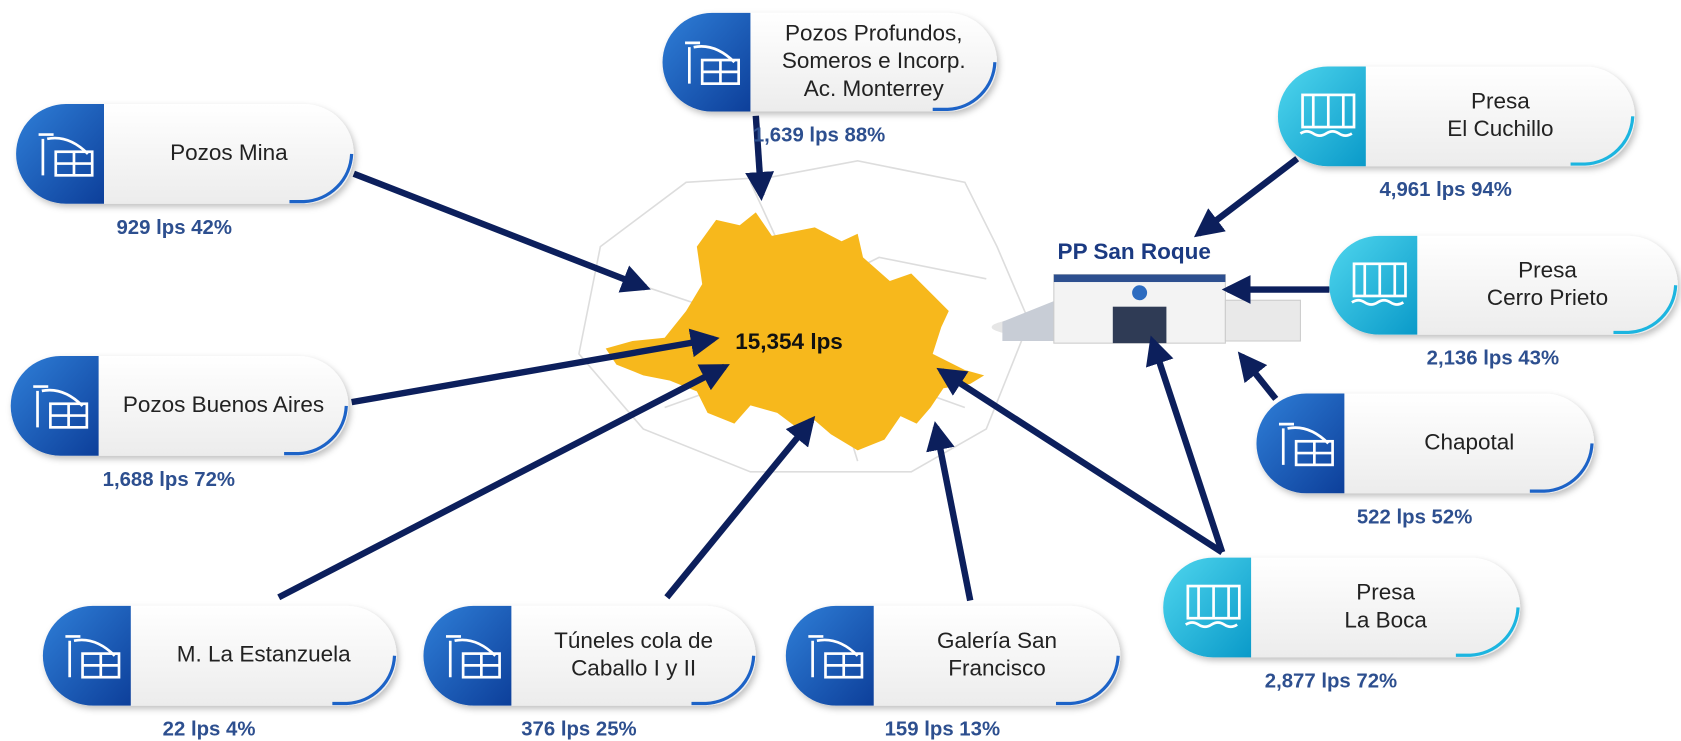 The height and width of the screenshot is (741, 1681). I want to click on source-node: Chapotal 522 lps 52%, so click(1425, 460).